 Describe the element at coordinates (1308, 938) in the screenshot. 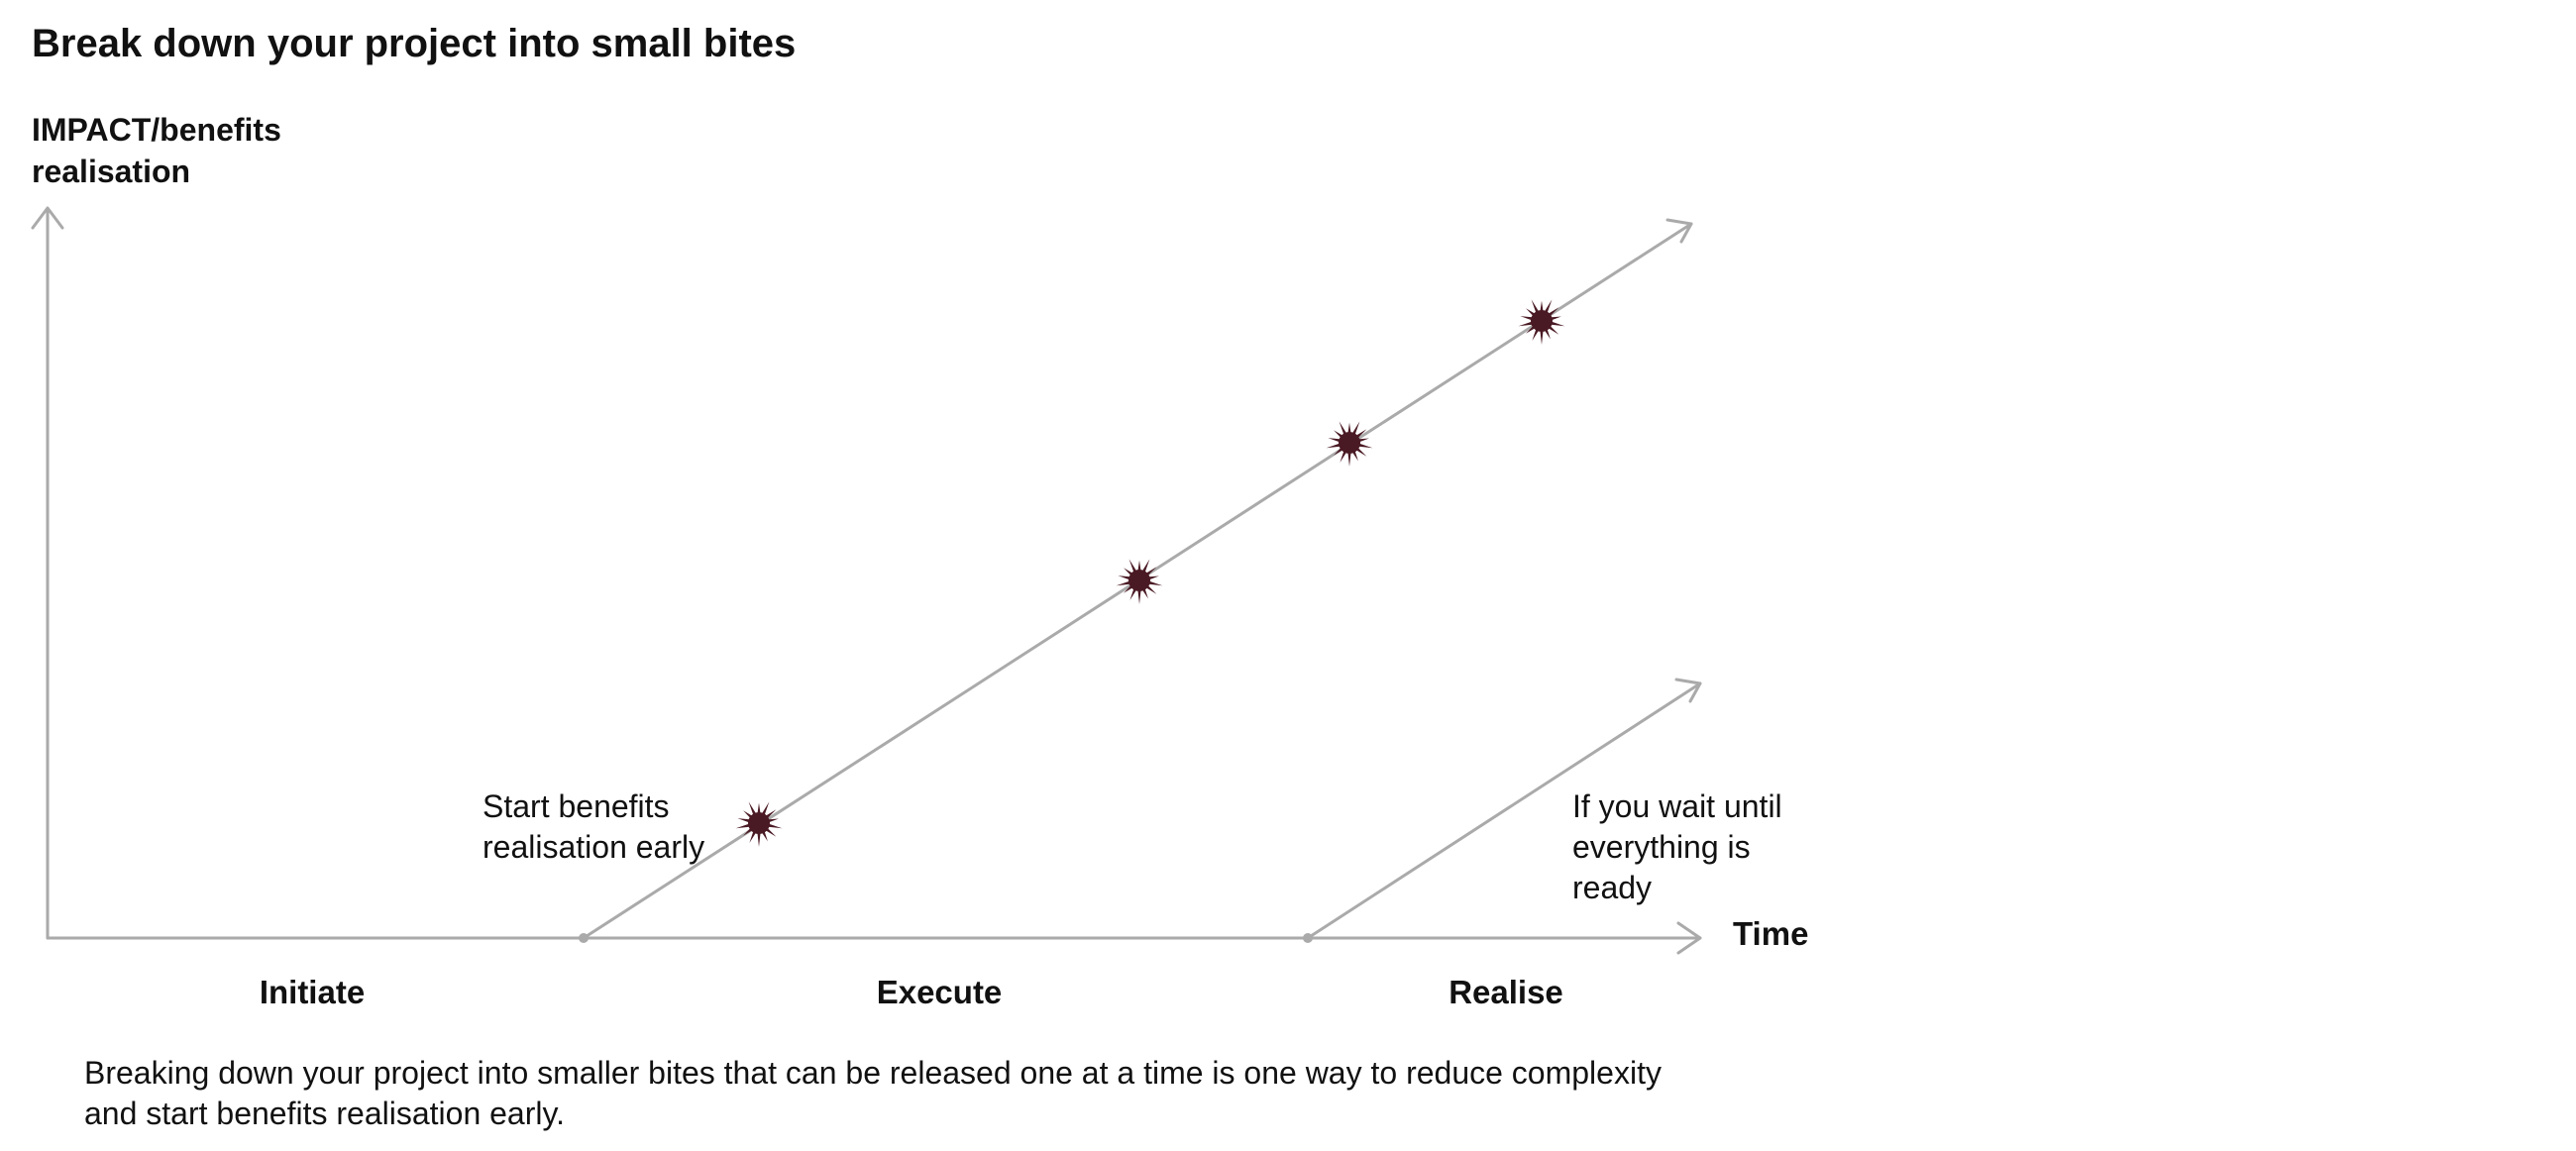

I see `late-start-dot` at that location.